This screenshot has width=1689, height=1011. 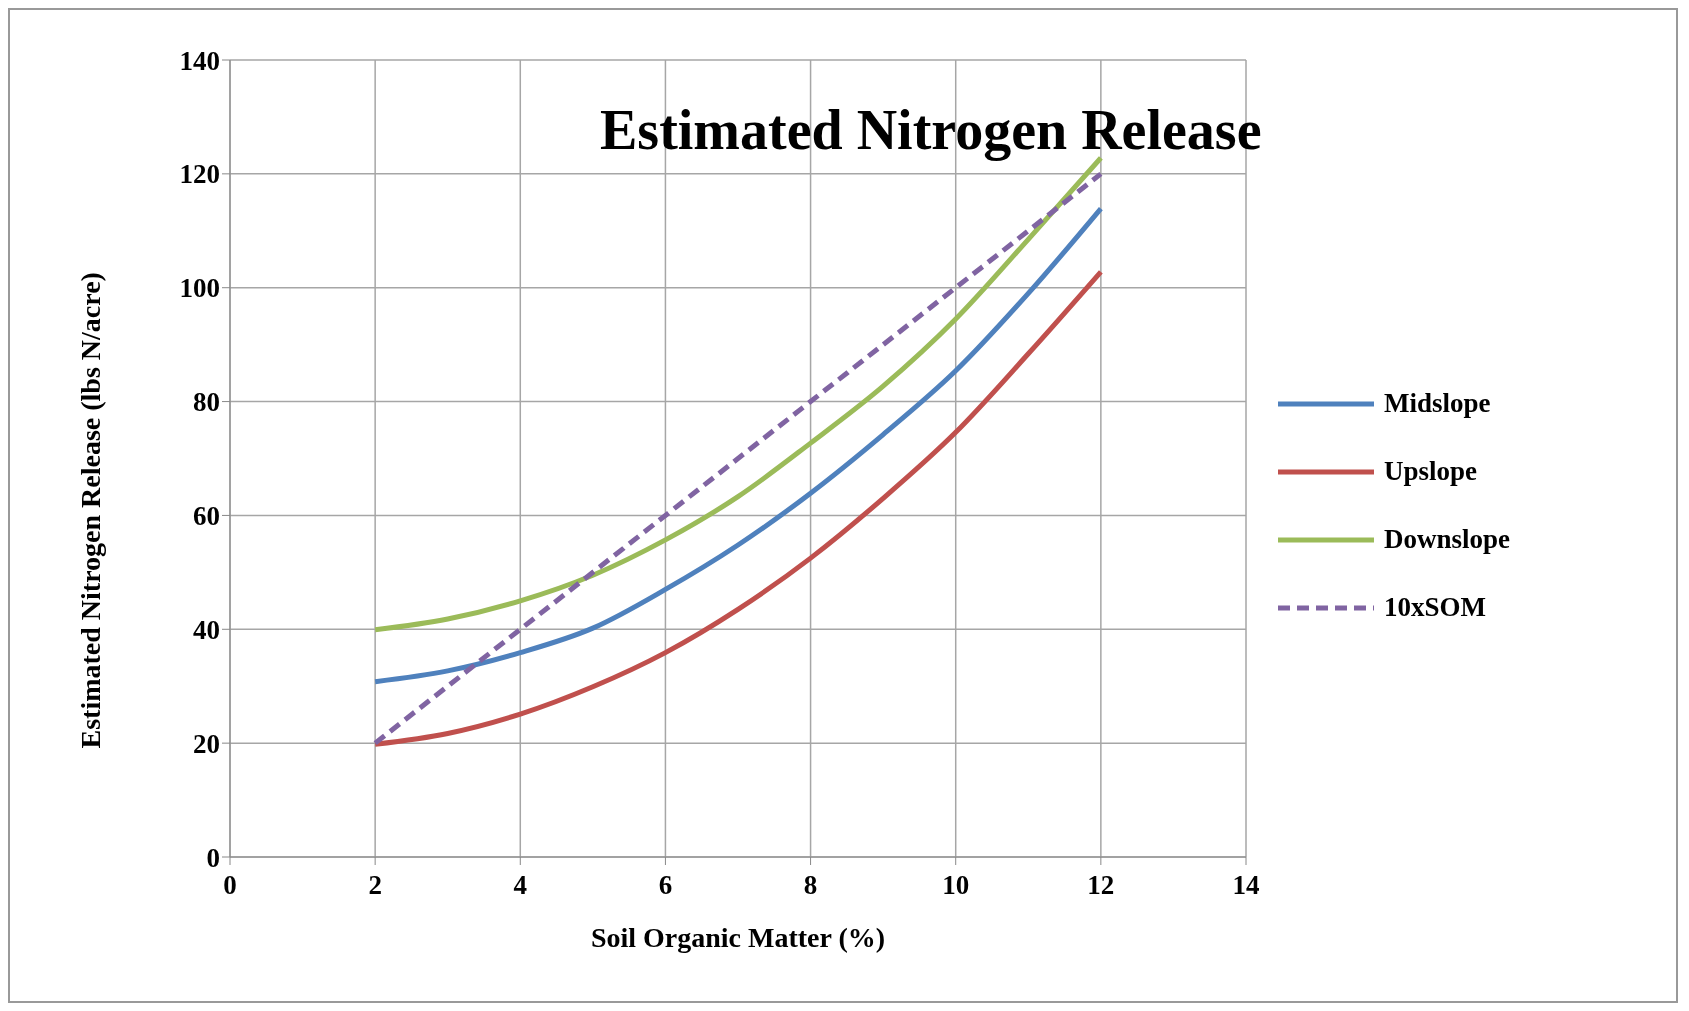 I want to click on x-tick-label: 14, so click(x=1246, y=885).